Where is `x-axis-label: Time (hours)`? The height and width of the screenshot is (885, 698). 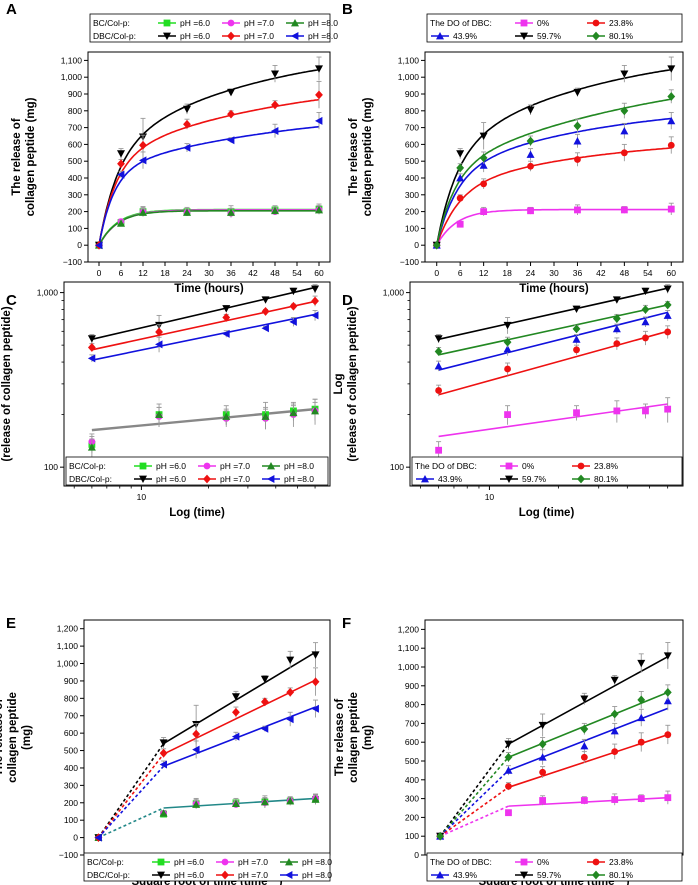 x-axis-label: Time (hours) is located at coordinates (554, 289).